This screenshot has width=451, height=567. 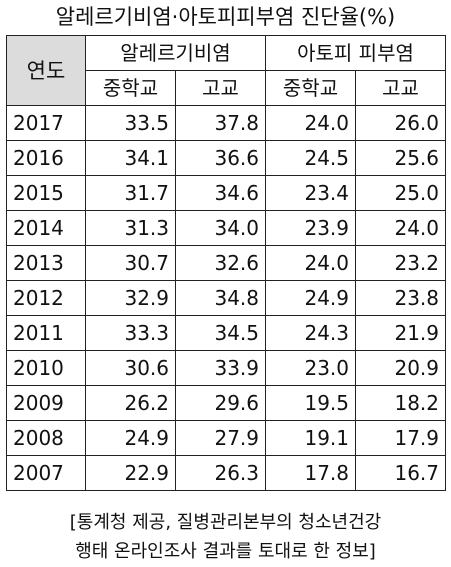 What do you see at coordinates (130, 193) in the screenshot?
I see `value-cell: 31.7` at bounding box center [130, 193].